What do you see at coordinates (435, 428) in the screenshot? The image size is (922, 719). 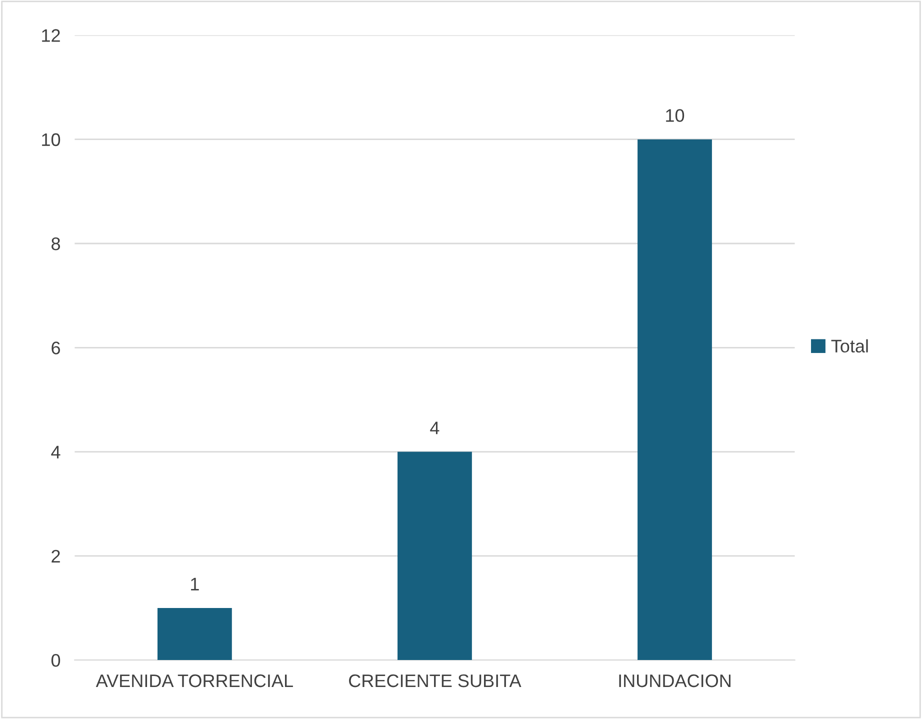 I see `data-label: 4` at bounding box center [435, 428].